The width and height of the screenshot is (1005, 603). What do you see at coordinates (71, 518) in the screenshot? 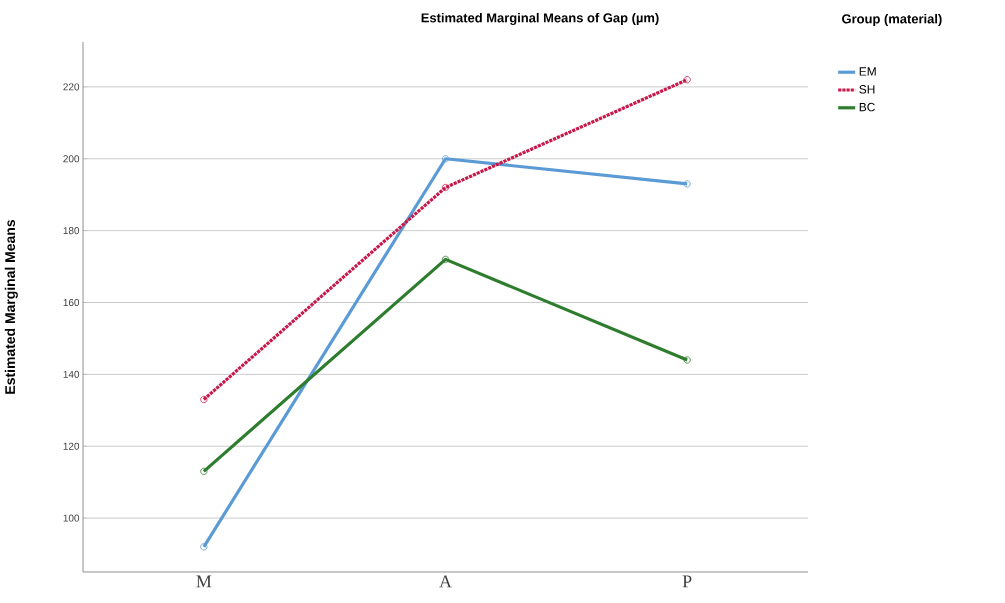
I see `y-tick-label: 100` at bounding box center [71, 518].